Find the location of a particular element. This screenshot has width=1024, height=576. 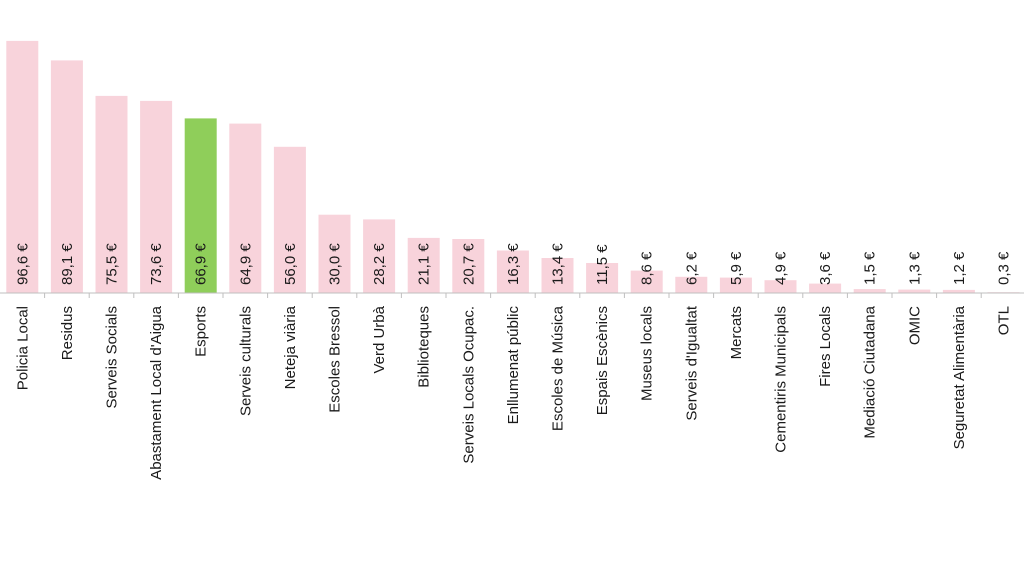

category-label: Serveis Socials is located at coordinates (112, 357).